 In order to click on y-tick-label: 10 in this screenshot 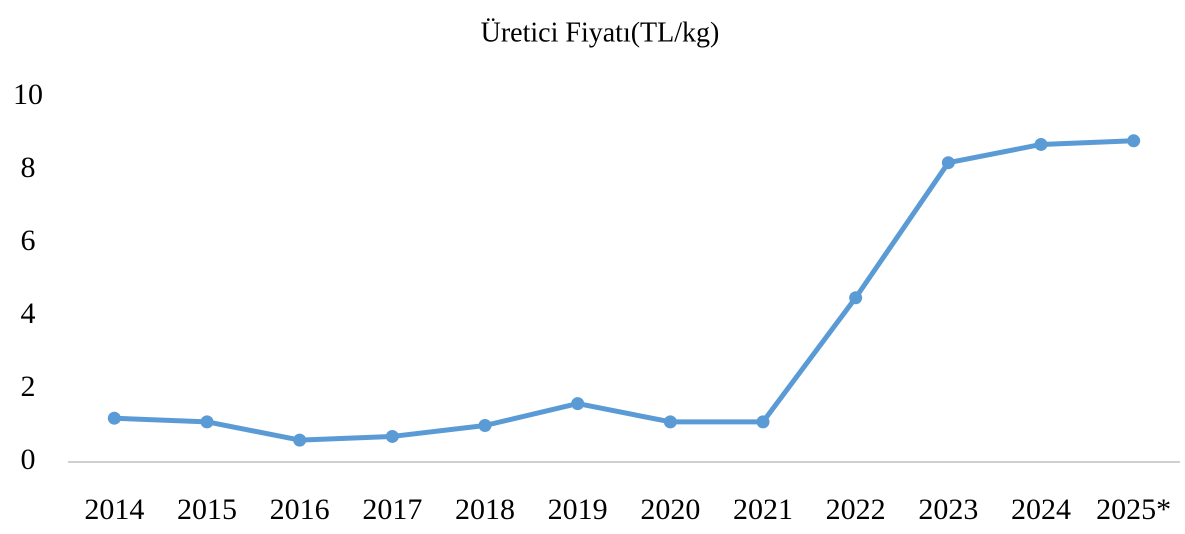, I will do `click(28, 94)`.